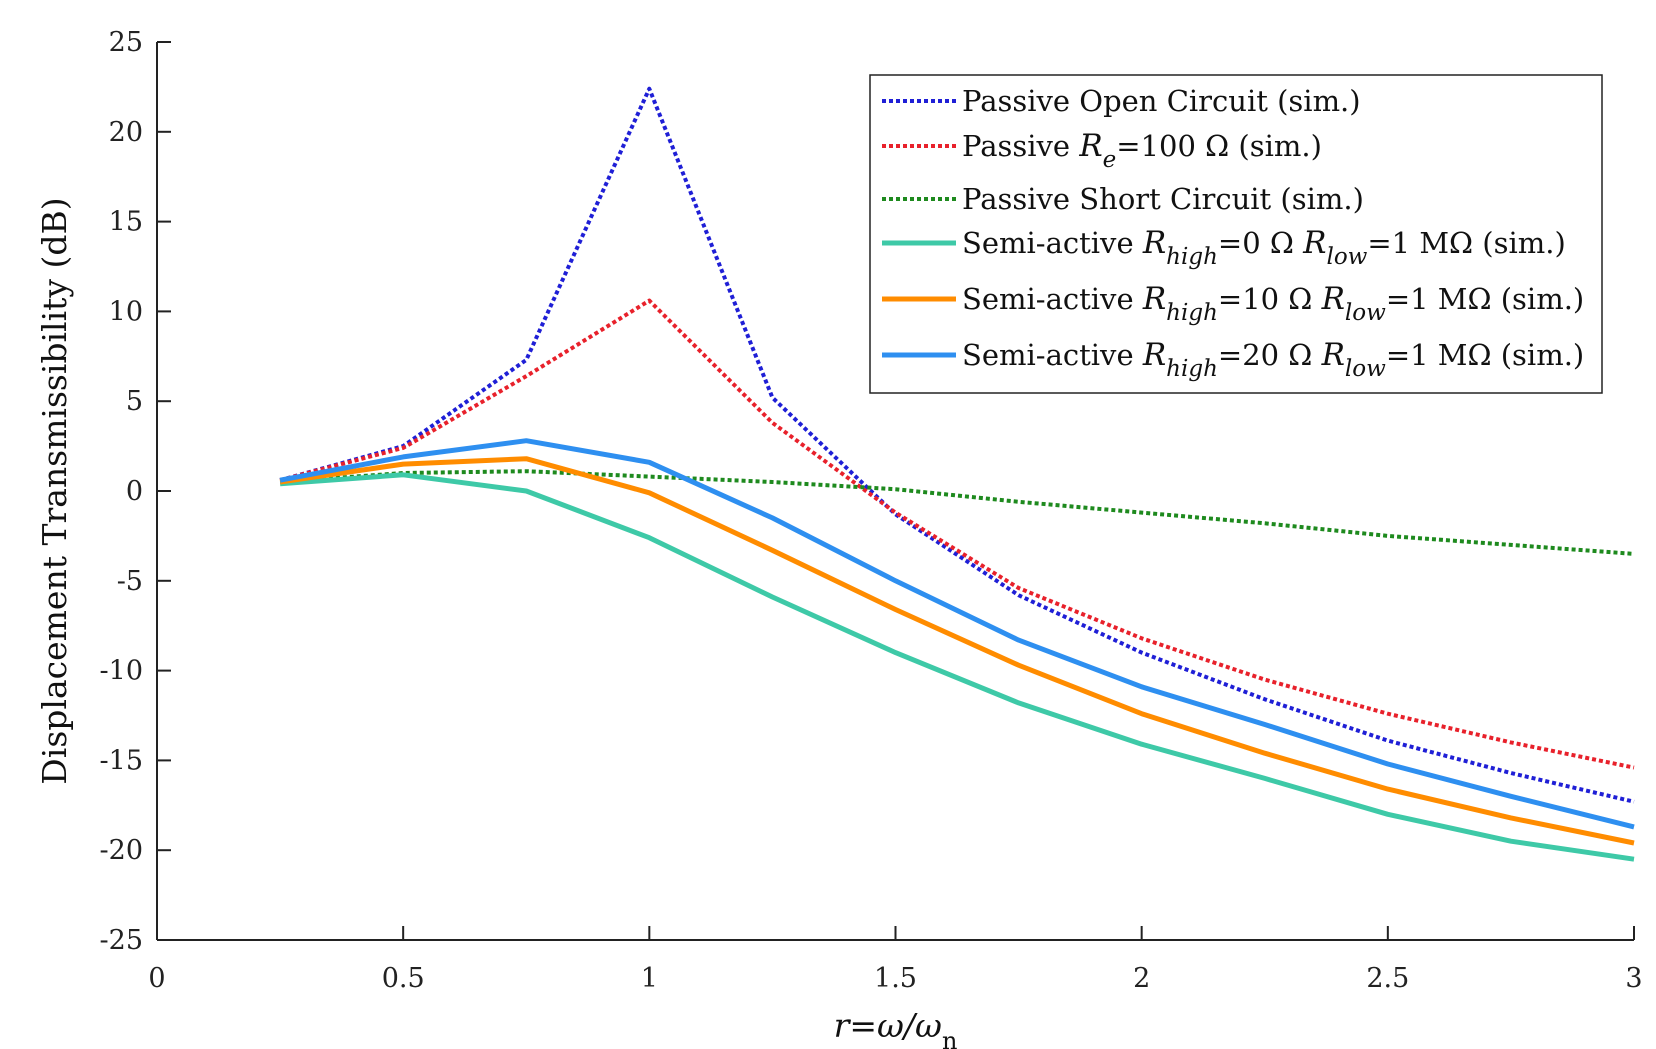  Describe the element at coordinates (957, 512) in the screenshot. I see `series-line` at that location.